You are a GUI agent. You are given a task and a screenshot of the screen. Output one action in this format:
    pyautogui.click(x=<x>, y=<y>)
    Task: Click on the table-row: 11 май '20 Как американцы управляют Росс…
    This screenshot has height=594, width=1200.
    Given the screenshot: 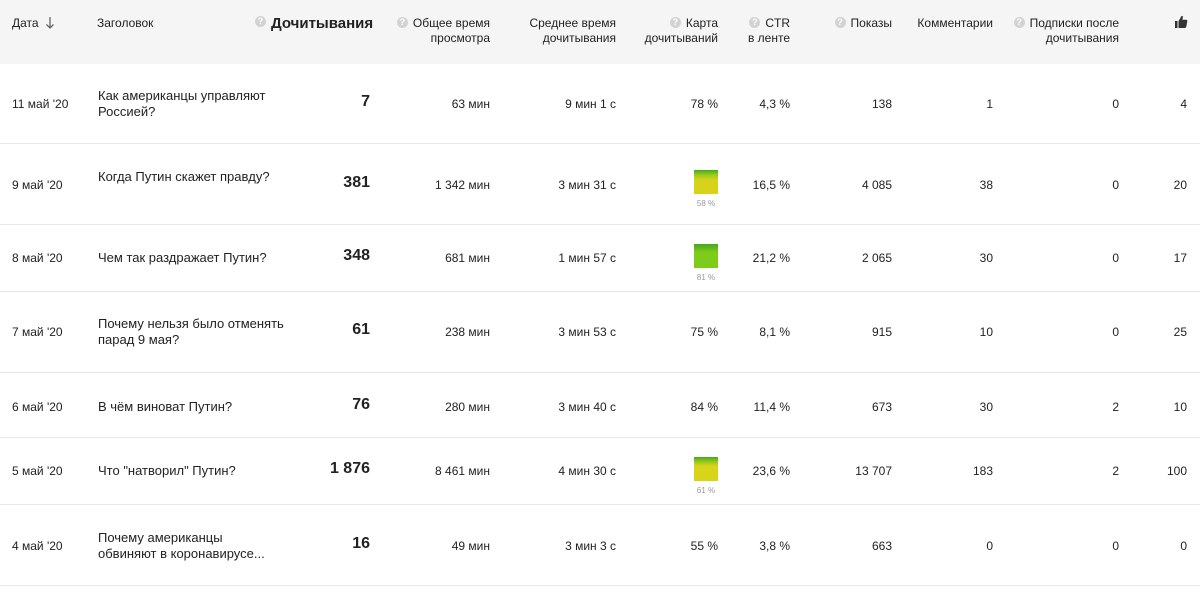 What is the action you would take?
    pyautogui.click(x=600, y=104)
    